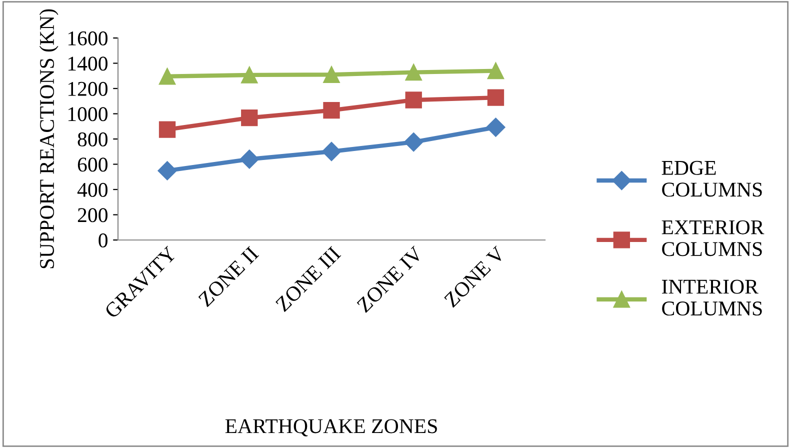 The height and width of the screenshot is (448, 791). What do you see at coordinates (93, 139) in the screenshot?
I see `y-tick-label: 800` at bounding box center [93, 139].